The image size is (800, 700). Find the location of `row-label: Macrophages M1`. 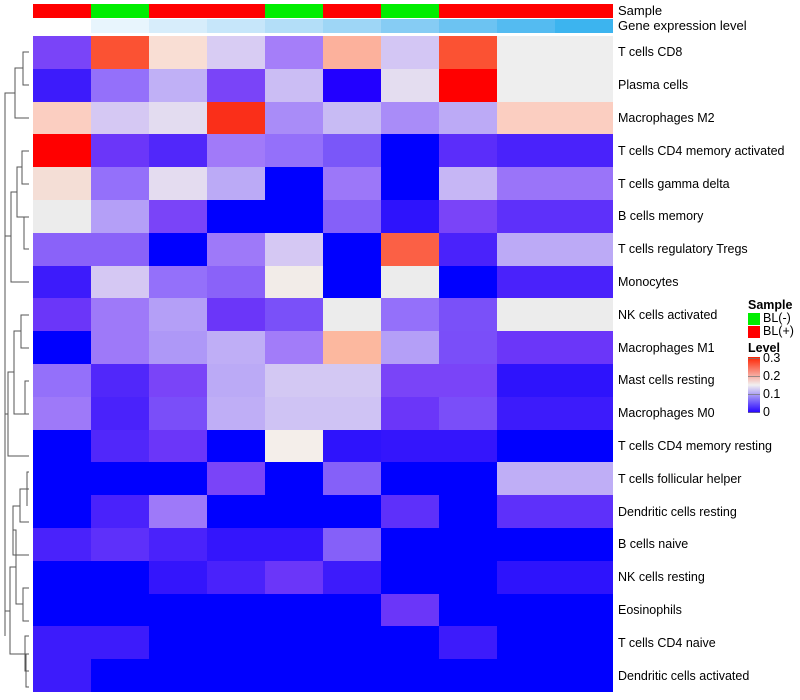

row-label: Macrophages M1 is located at coordinates (666, 347).